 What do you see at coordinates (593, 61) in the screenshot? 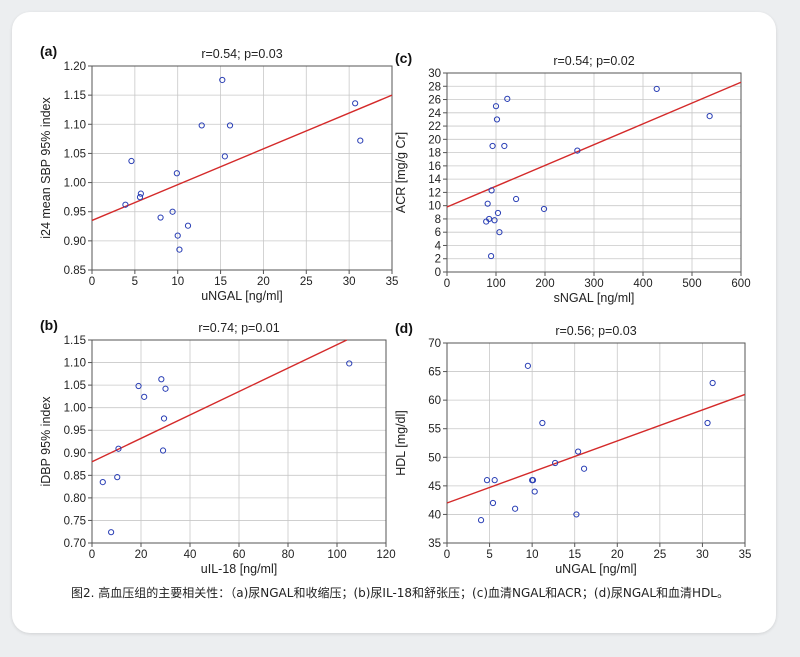
I see `chart-title: r=0.54; p=0.02` at bounding box center [593, 61].